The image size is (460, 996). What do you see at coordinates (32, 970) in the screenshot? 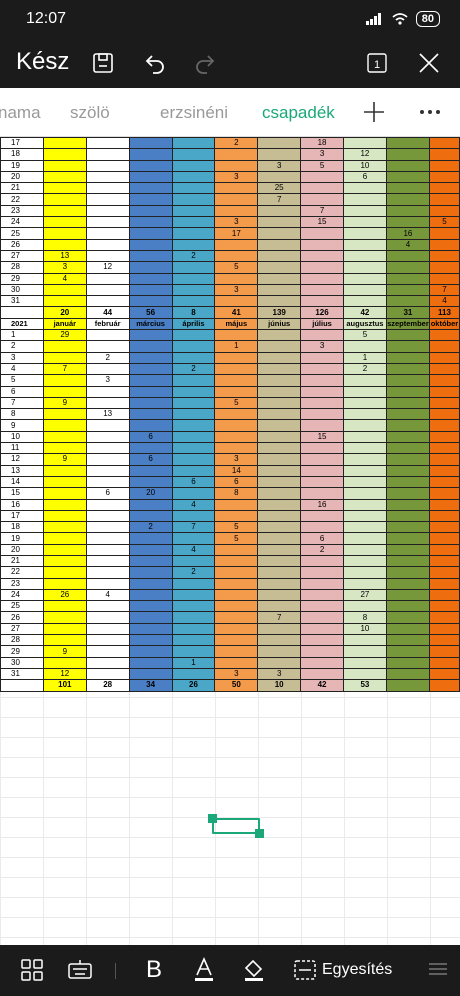
I see `apps-icon` at bounding box center [32, 970].